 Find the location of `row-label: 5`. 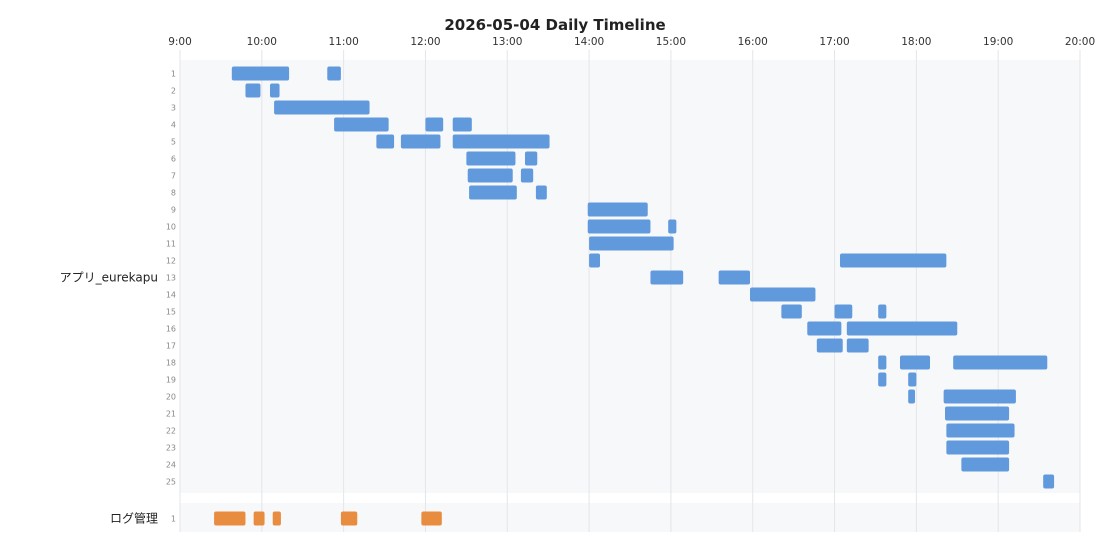

row-label: 5 is located at coordinates (173, 142).